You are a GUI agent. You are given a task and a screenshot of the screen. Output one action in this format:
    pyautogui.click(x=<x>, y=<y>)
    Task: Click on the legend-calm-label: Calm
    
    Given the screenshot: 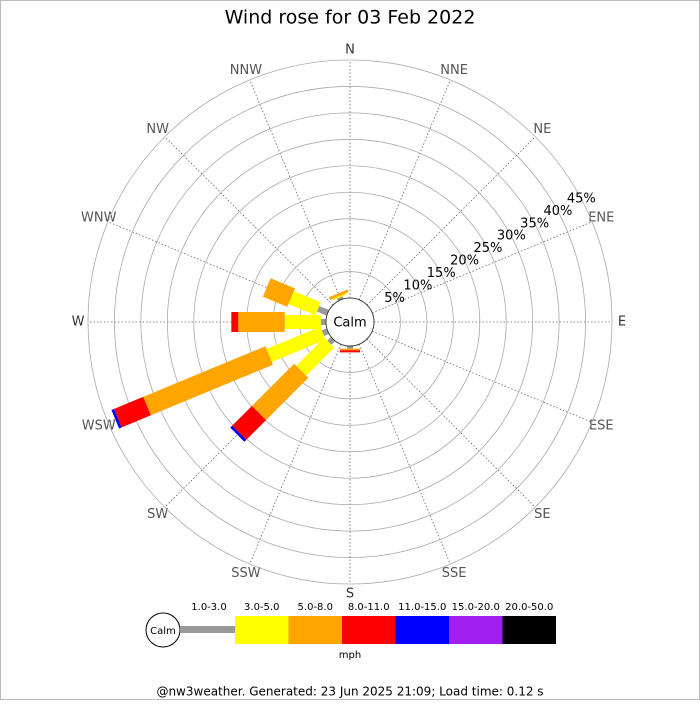 What is the action you would take?
    pyautogui.click(x=163, y=631)
    